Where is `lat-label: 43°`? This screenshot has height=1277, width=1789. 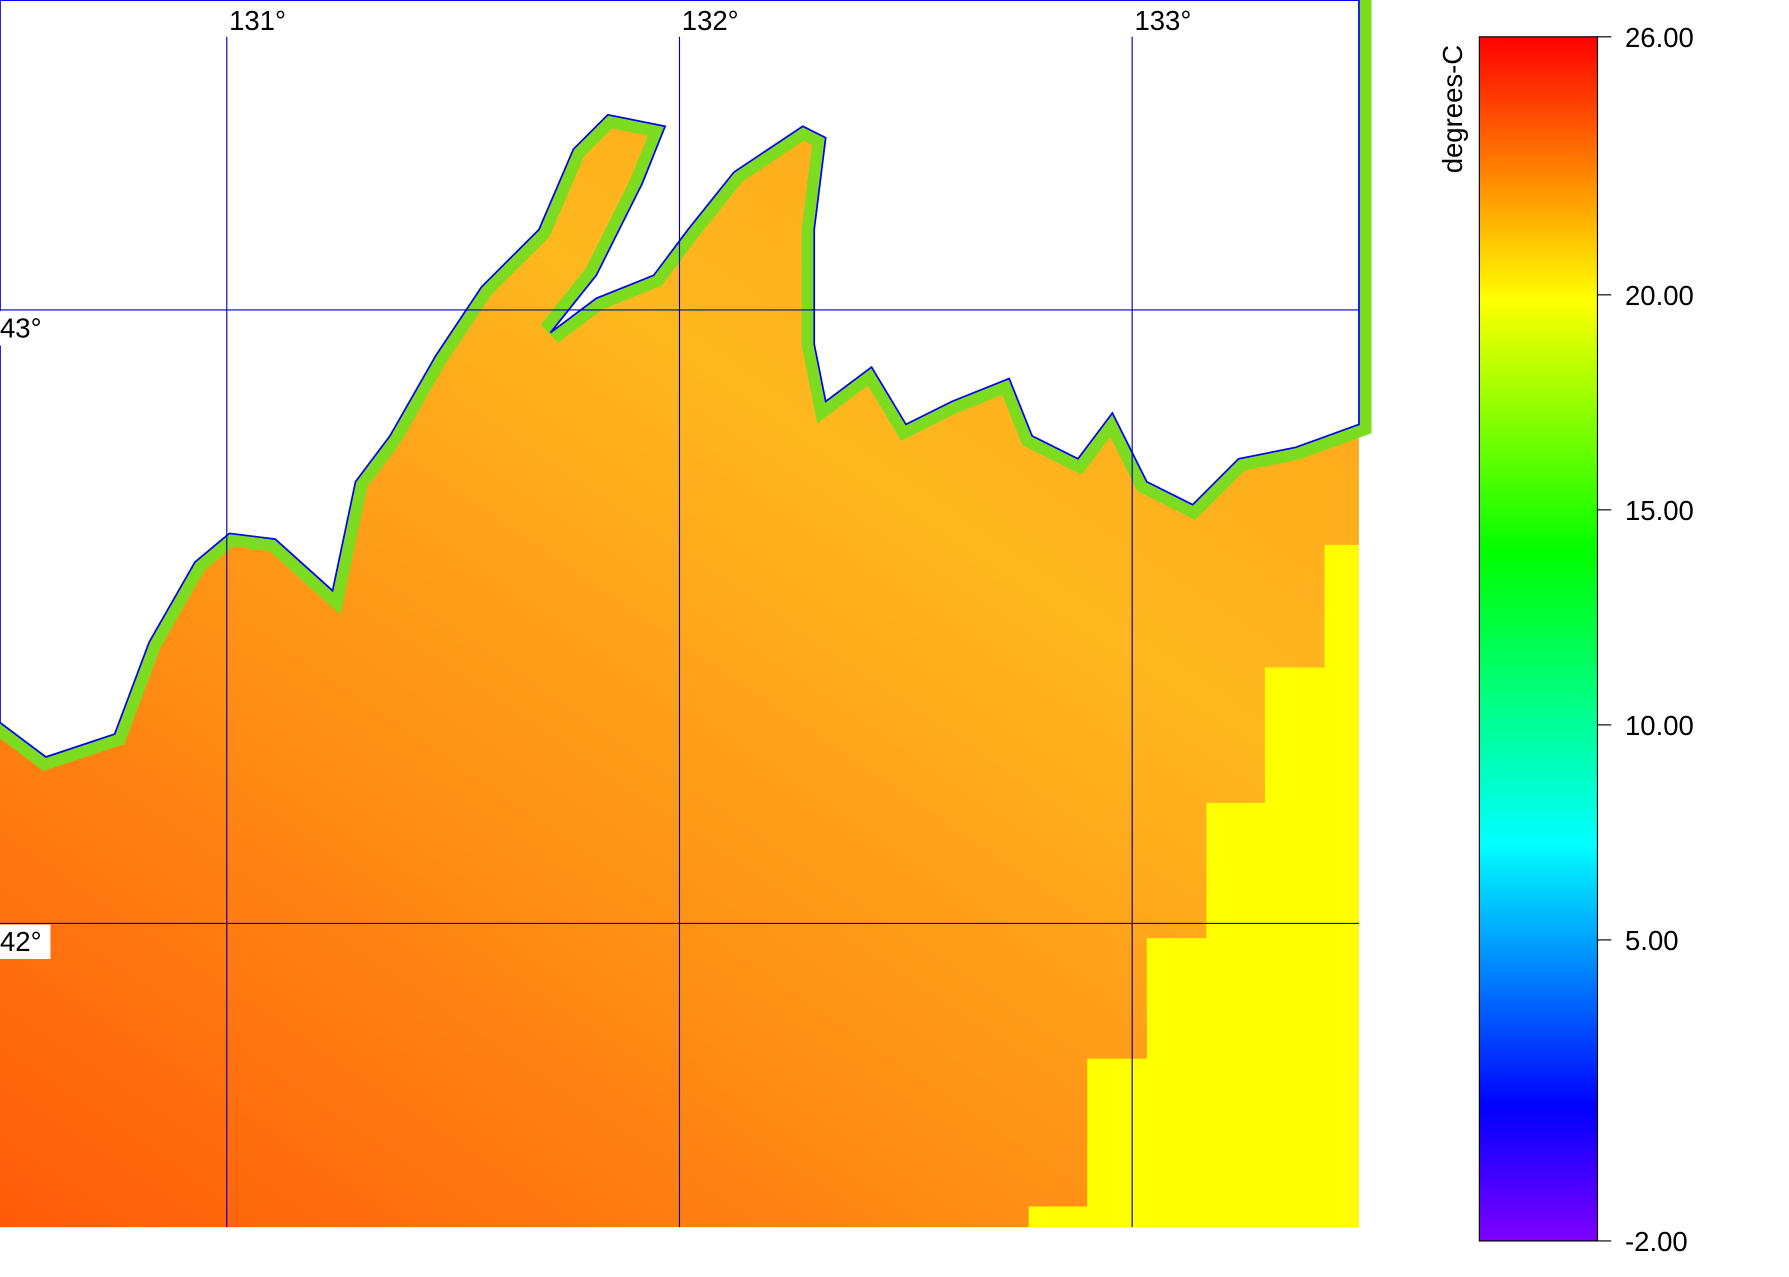 lat-label: 43° is located at coordinates (21, 327).